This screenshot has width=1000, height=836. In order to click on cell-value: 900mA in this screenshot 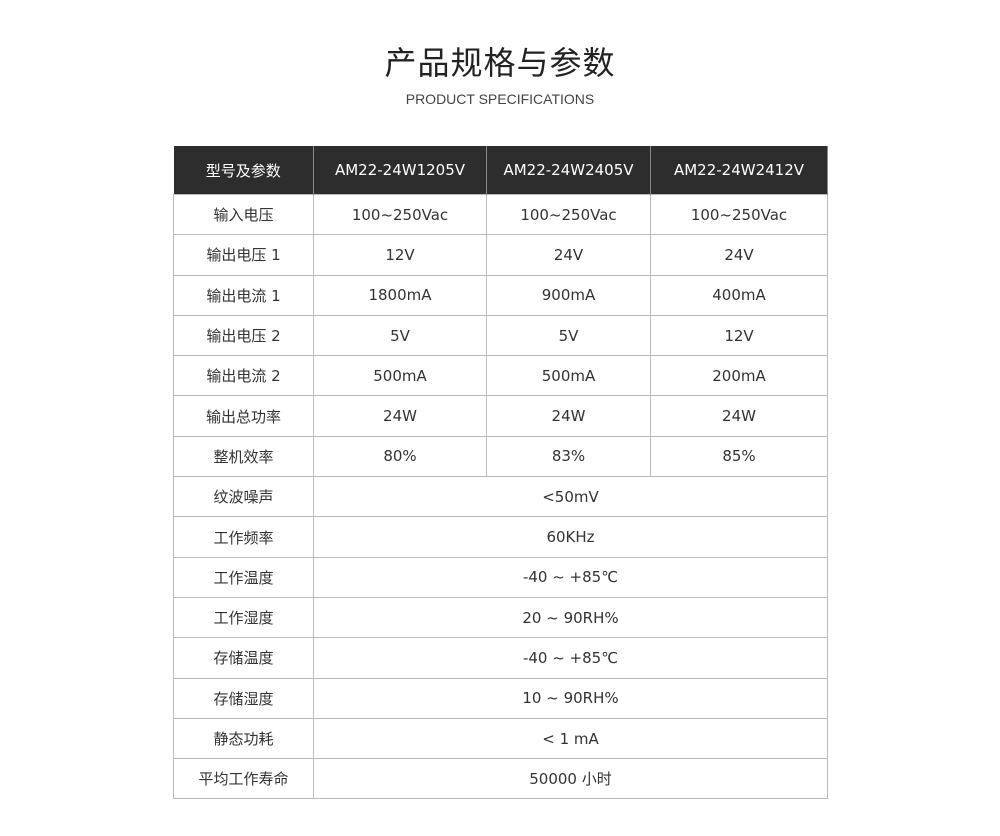, I will do `click(568, 295)`.